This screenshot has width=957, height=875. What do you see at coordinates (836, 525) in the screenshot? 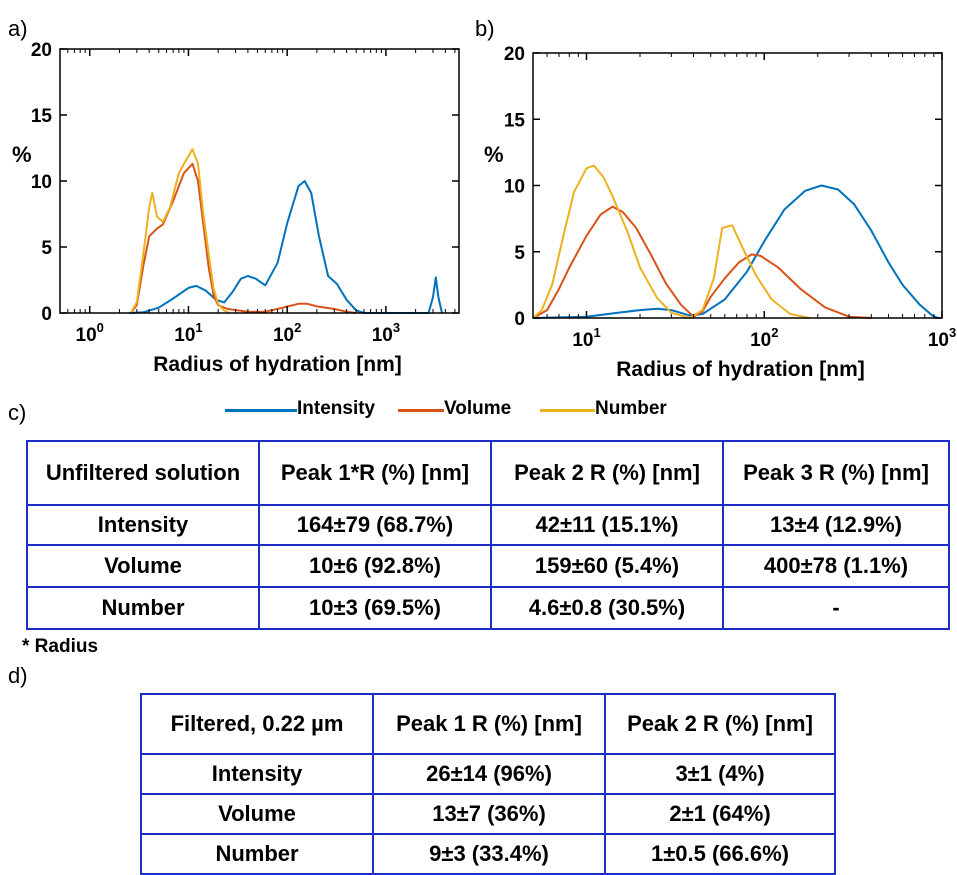
I see `table-cell: 13±4 (12.9%)` at bounding box center [836, 525].